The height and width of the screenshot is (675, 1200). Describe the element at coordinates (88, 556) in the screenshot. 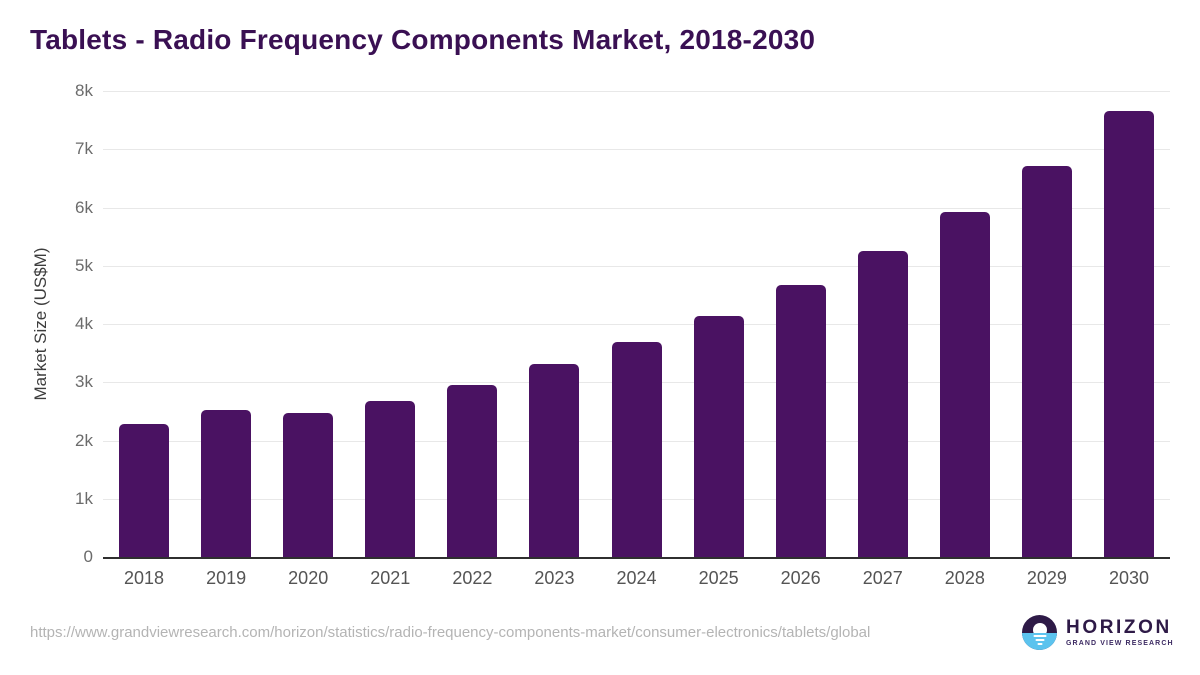

I see `y-axis-tick-label-0: 0` at that location.